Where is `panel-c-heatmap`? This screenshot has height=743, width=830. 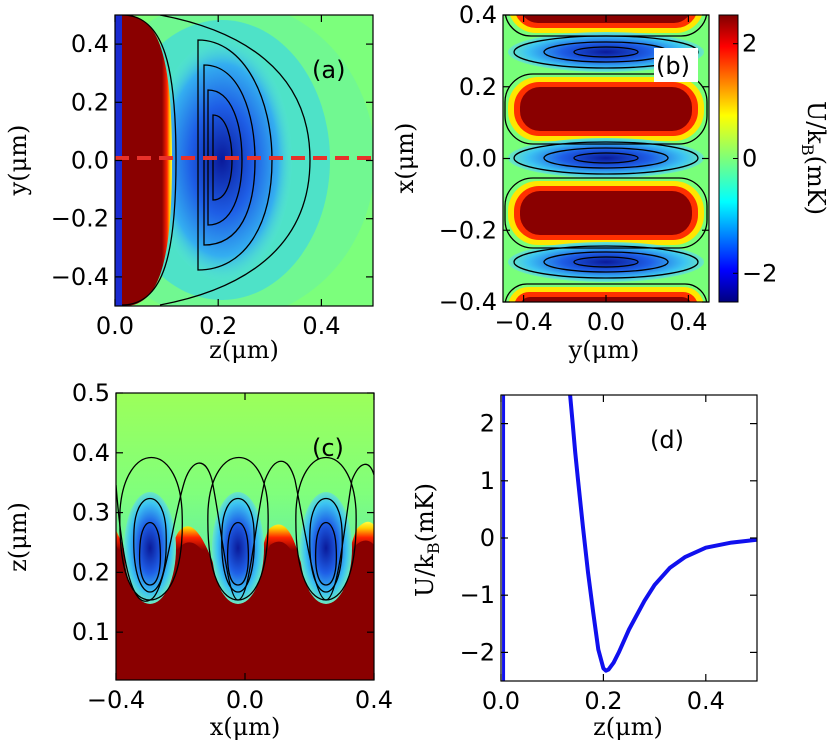
panel-c-heatmap is located at coordinates (245, 536).